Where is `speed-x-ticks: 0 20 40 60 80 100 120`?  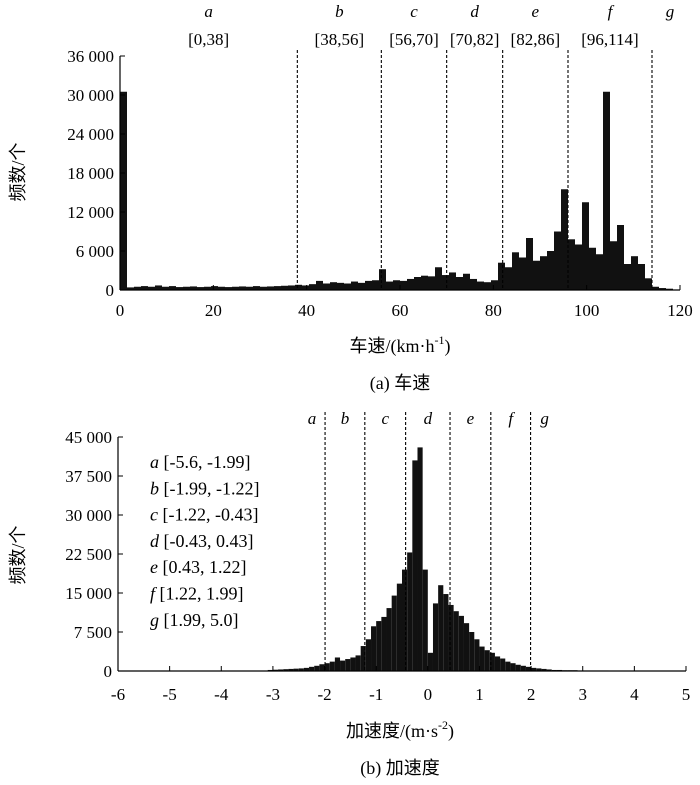 speed-x-ticks: 0 20 40 60 80 100 120 is located at coordinates (404, 302).